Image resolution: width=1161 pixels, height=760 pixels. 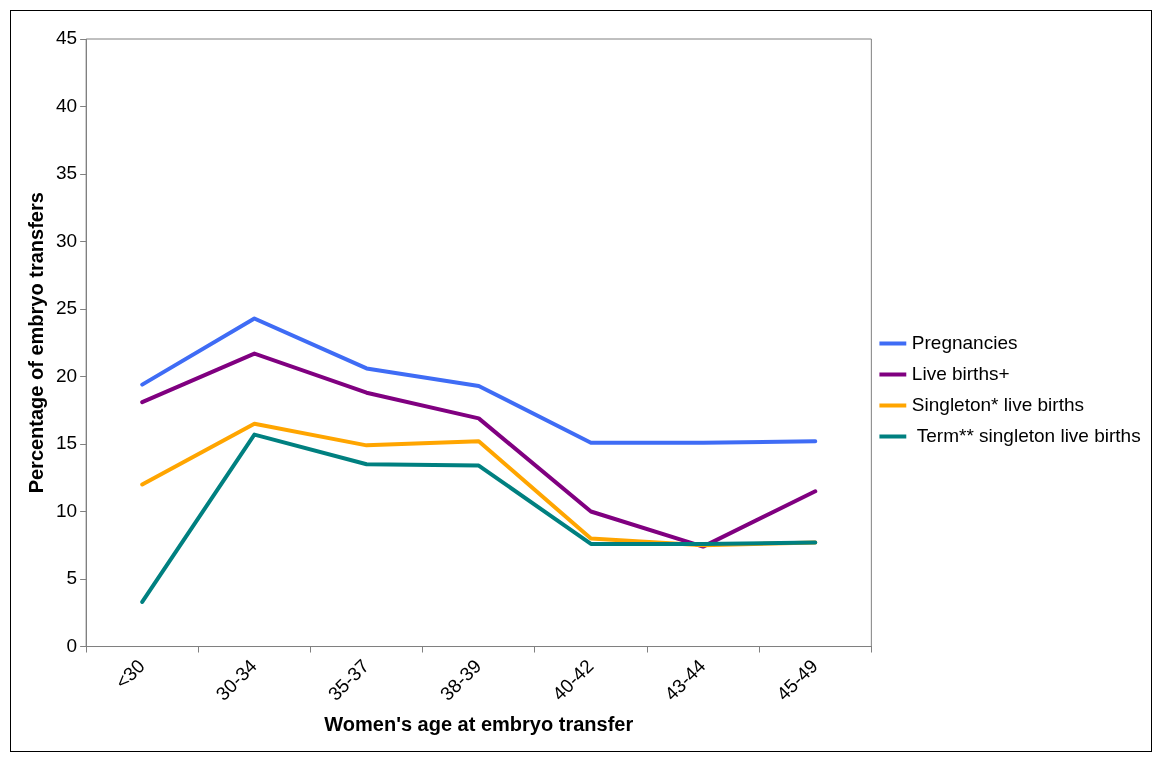 What do you see at coordinates (964, 342) in the screenshot?
I see `legend-label: Pregnancies` at bounding box center [964, 342].